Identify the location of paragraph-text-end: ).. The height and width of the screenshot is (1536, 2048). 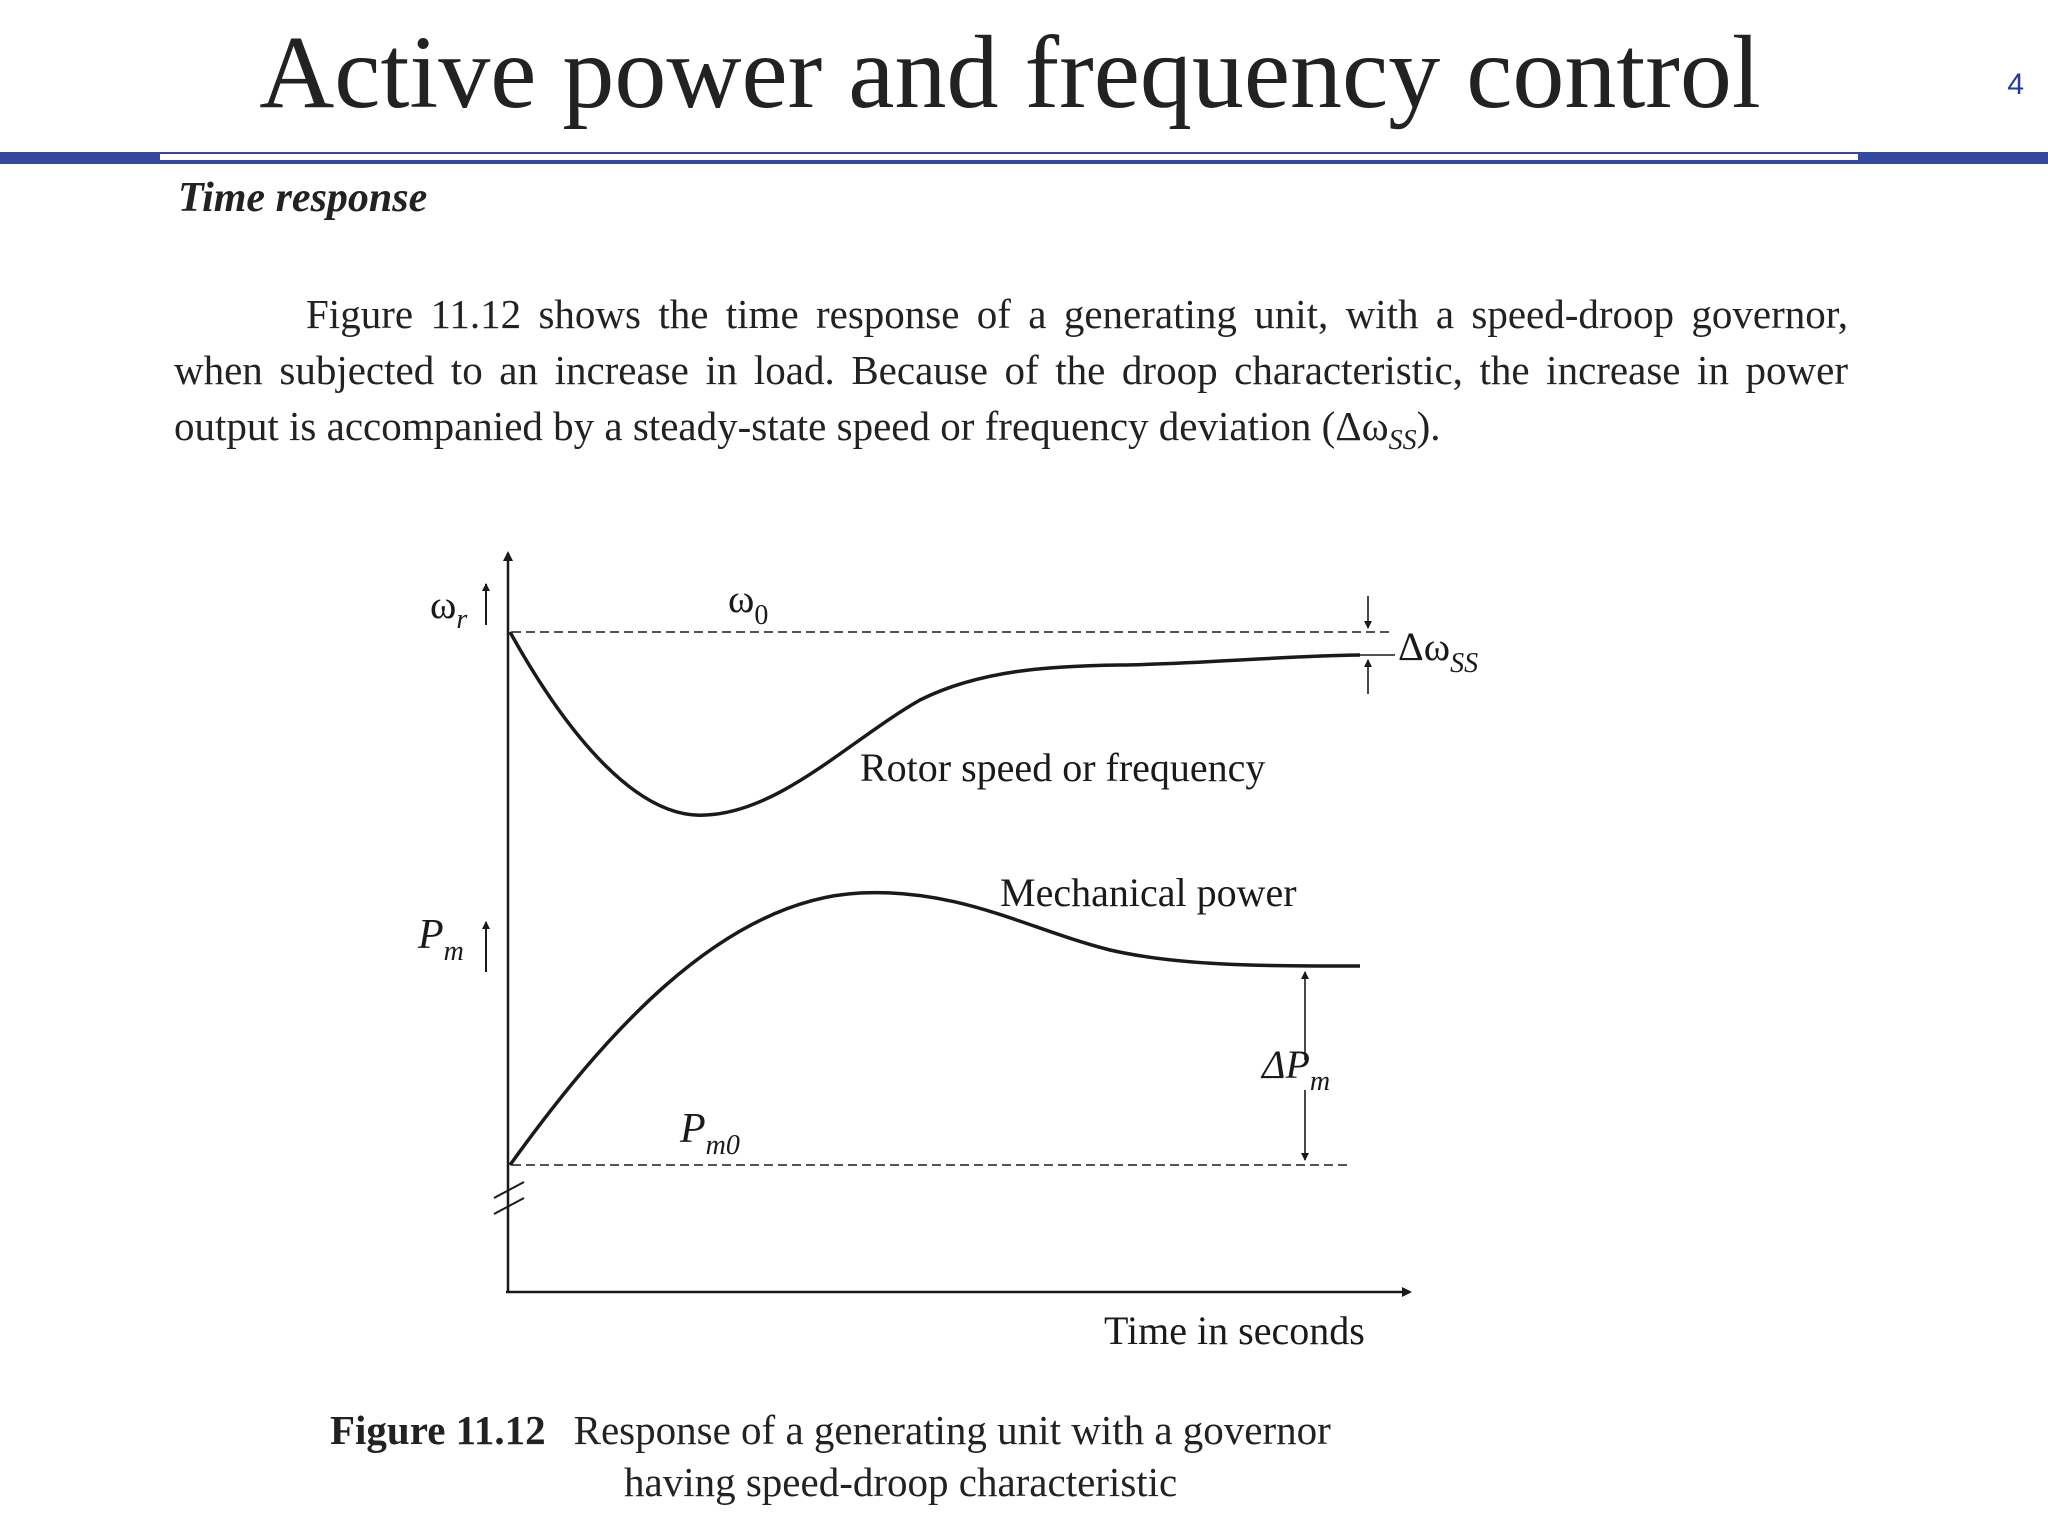
(1428, 426).